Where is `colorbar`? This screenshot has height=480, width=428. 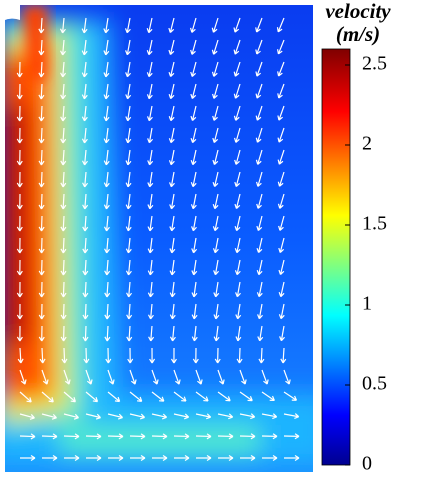 colorbar is located at coordinates (336, 257).